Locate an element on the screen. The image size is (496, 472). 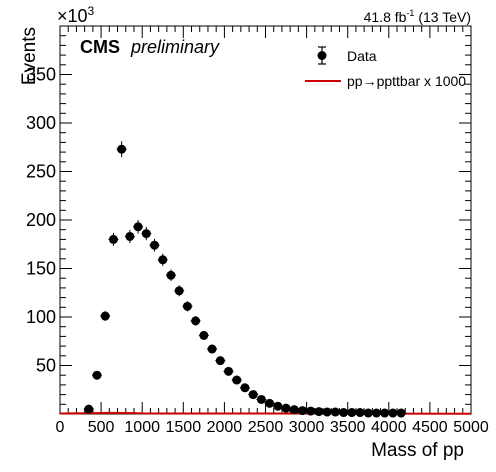
x-tick-label: 3500 is located at coordinates (348, 427).